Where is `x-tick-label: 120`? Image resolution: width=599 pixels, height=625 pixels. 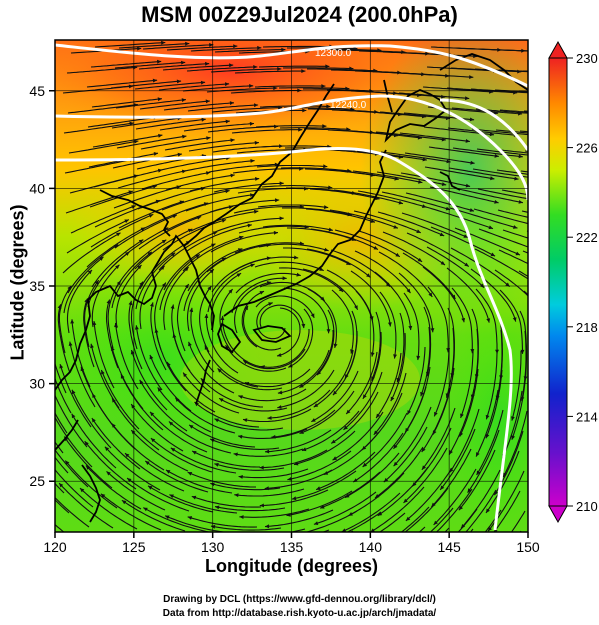 x-tick-label: 120 is located at coordinates (55, 547).